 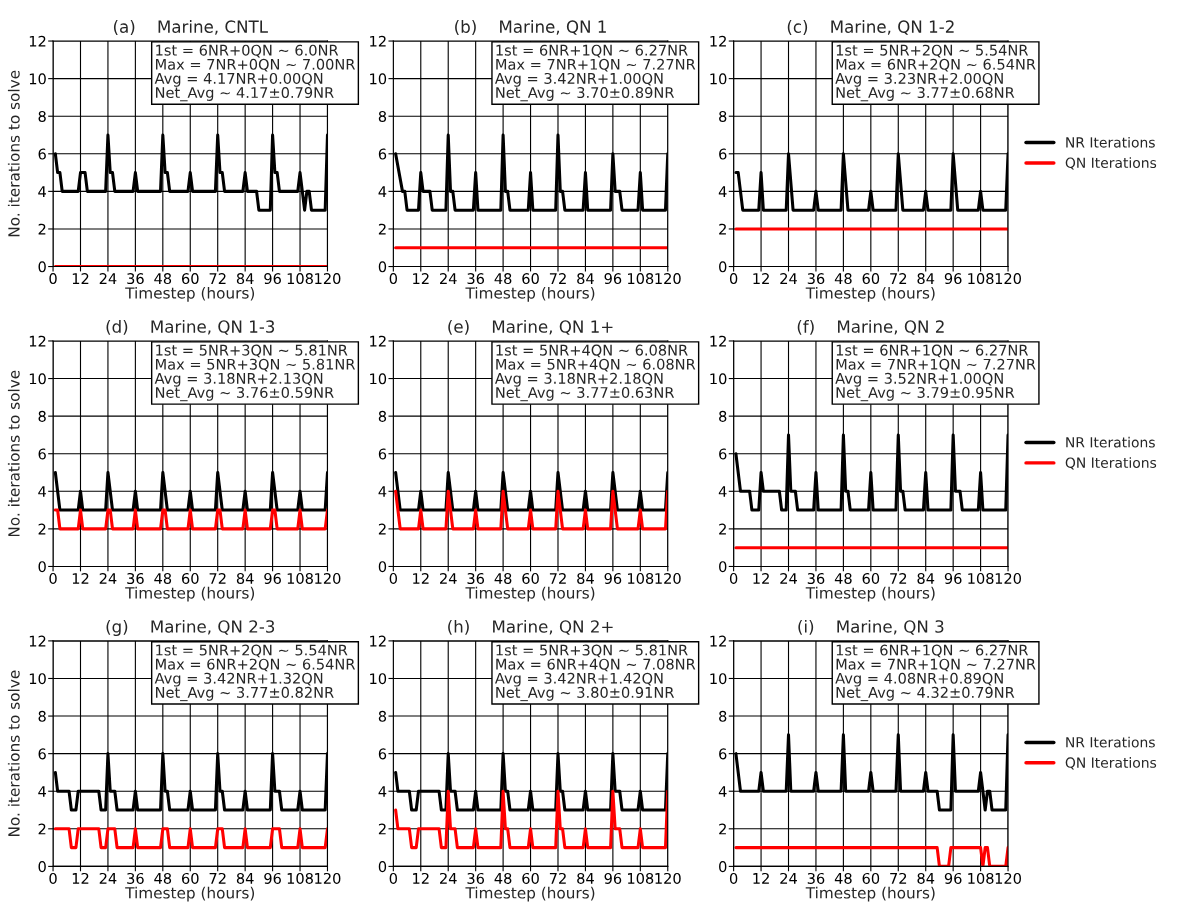 What do you see at coordinates (870, 327) in the screenshot?
I see `chart-title: (f) Marine, QN 2` at bounding box center [870, 327].